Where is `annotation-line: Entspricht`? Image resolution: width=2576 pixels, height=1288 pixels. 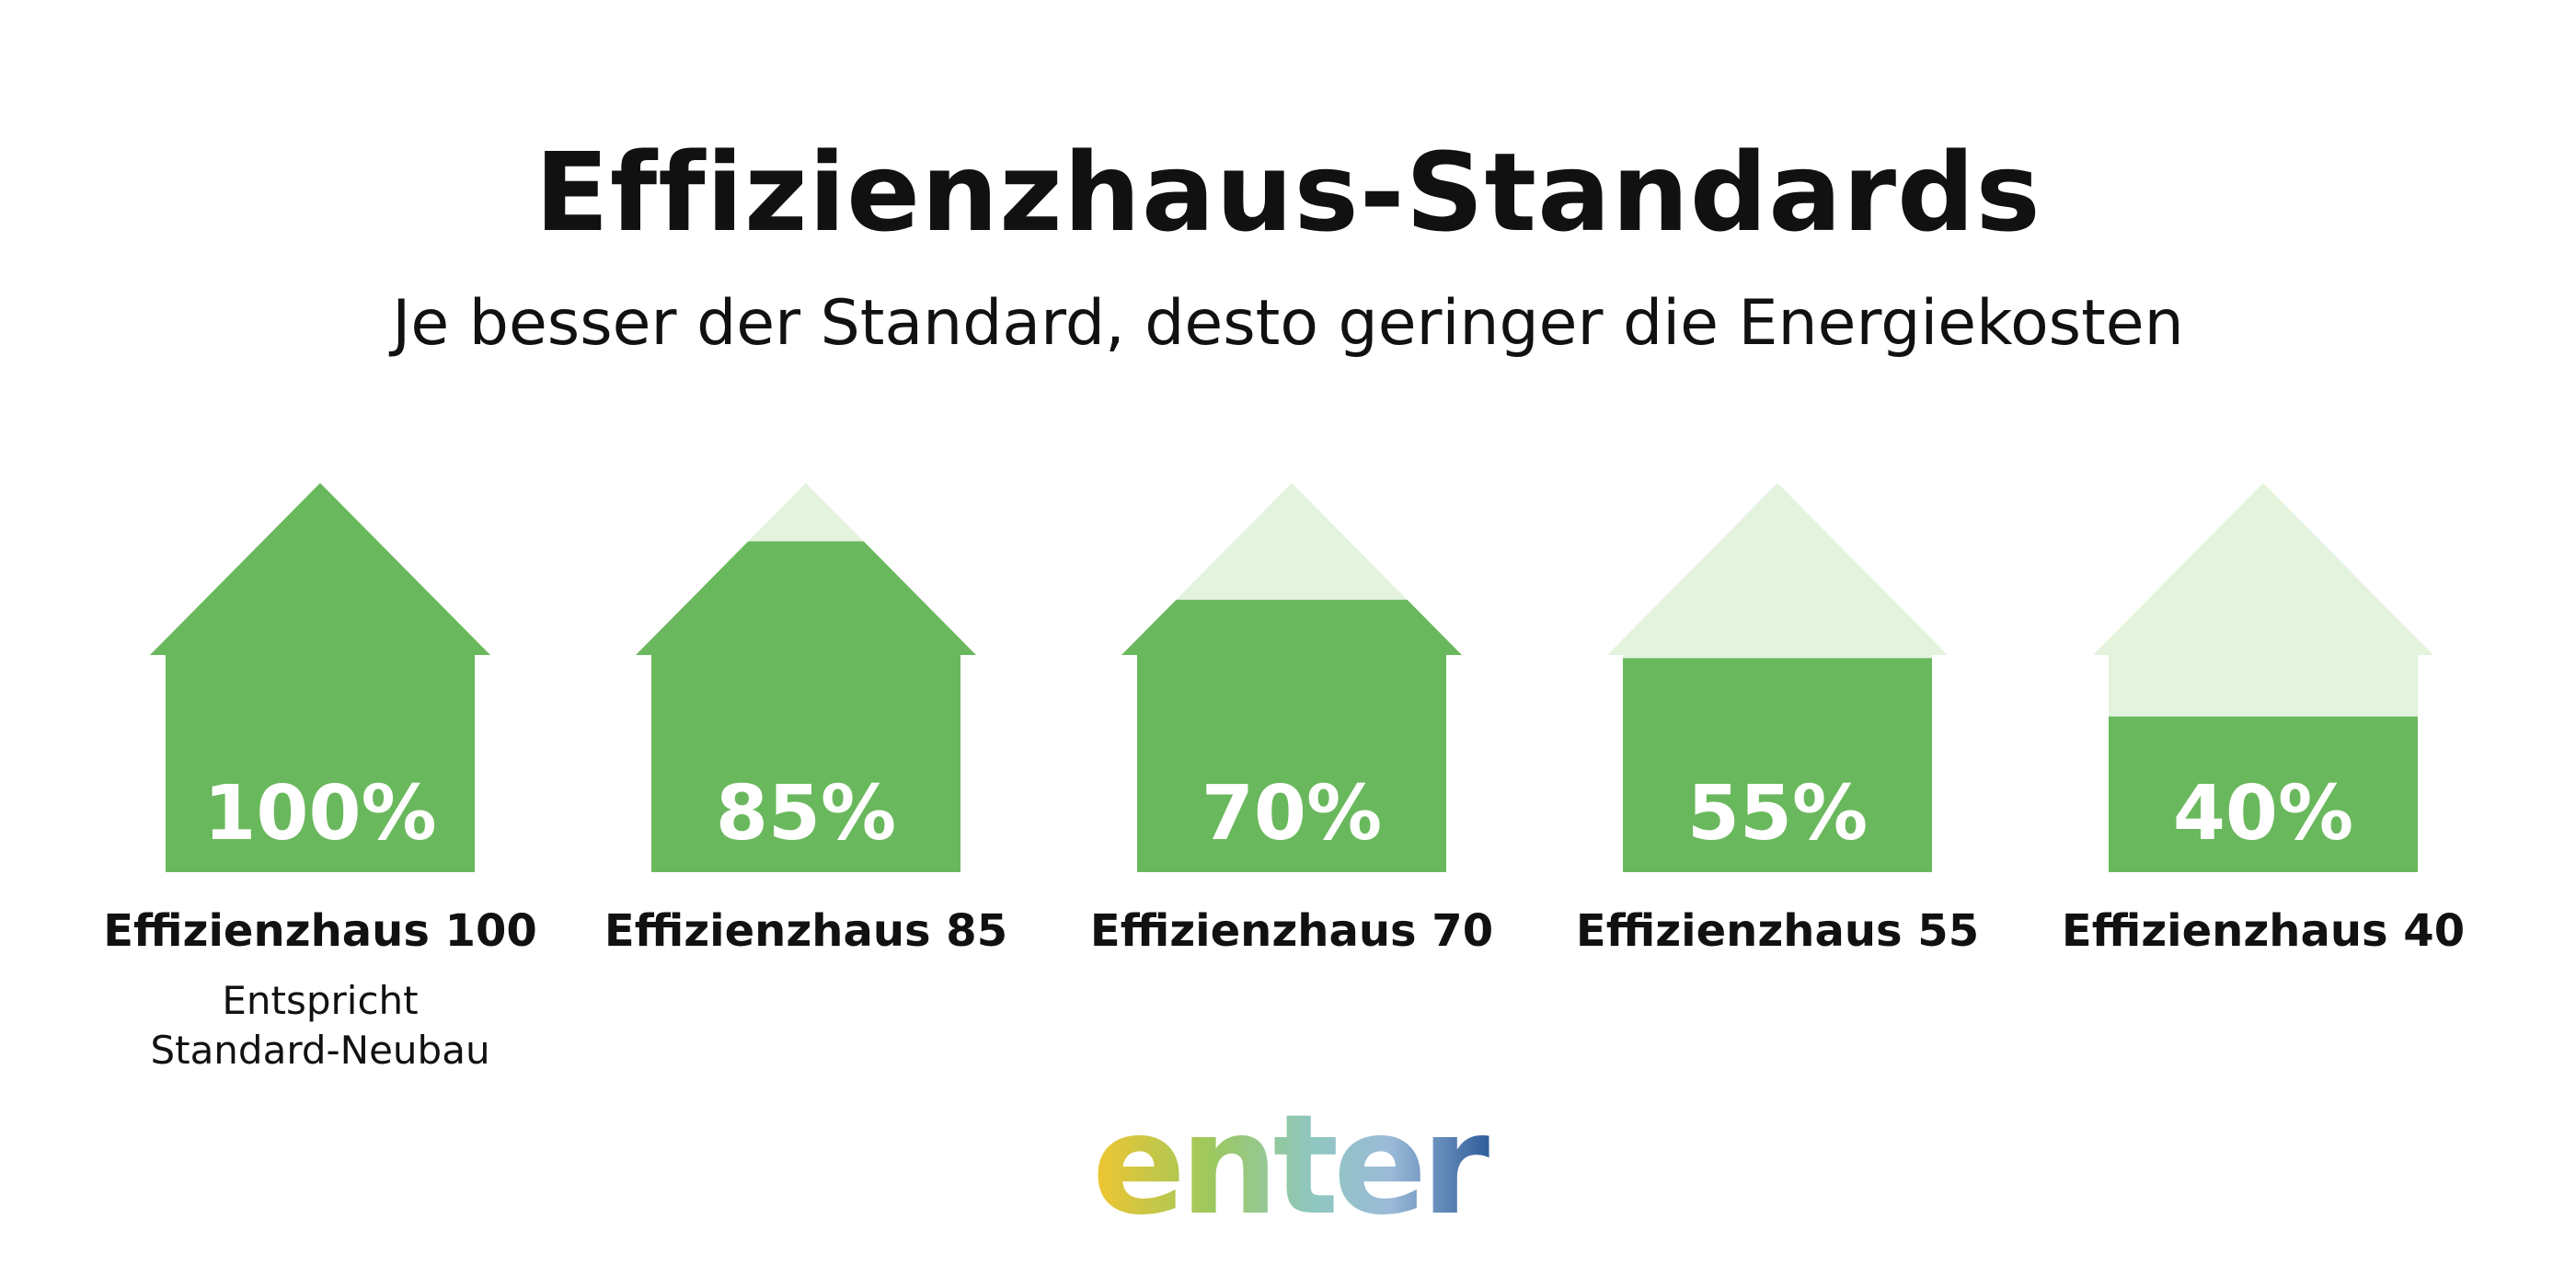 annotation-line: Entspricht is located at coordinates (320, 1000).